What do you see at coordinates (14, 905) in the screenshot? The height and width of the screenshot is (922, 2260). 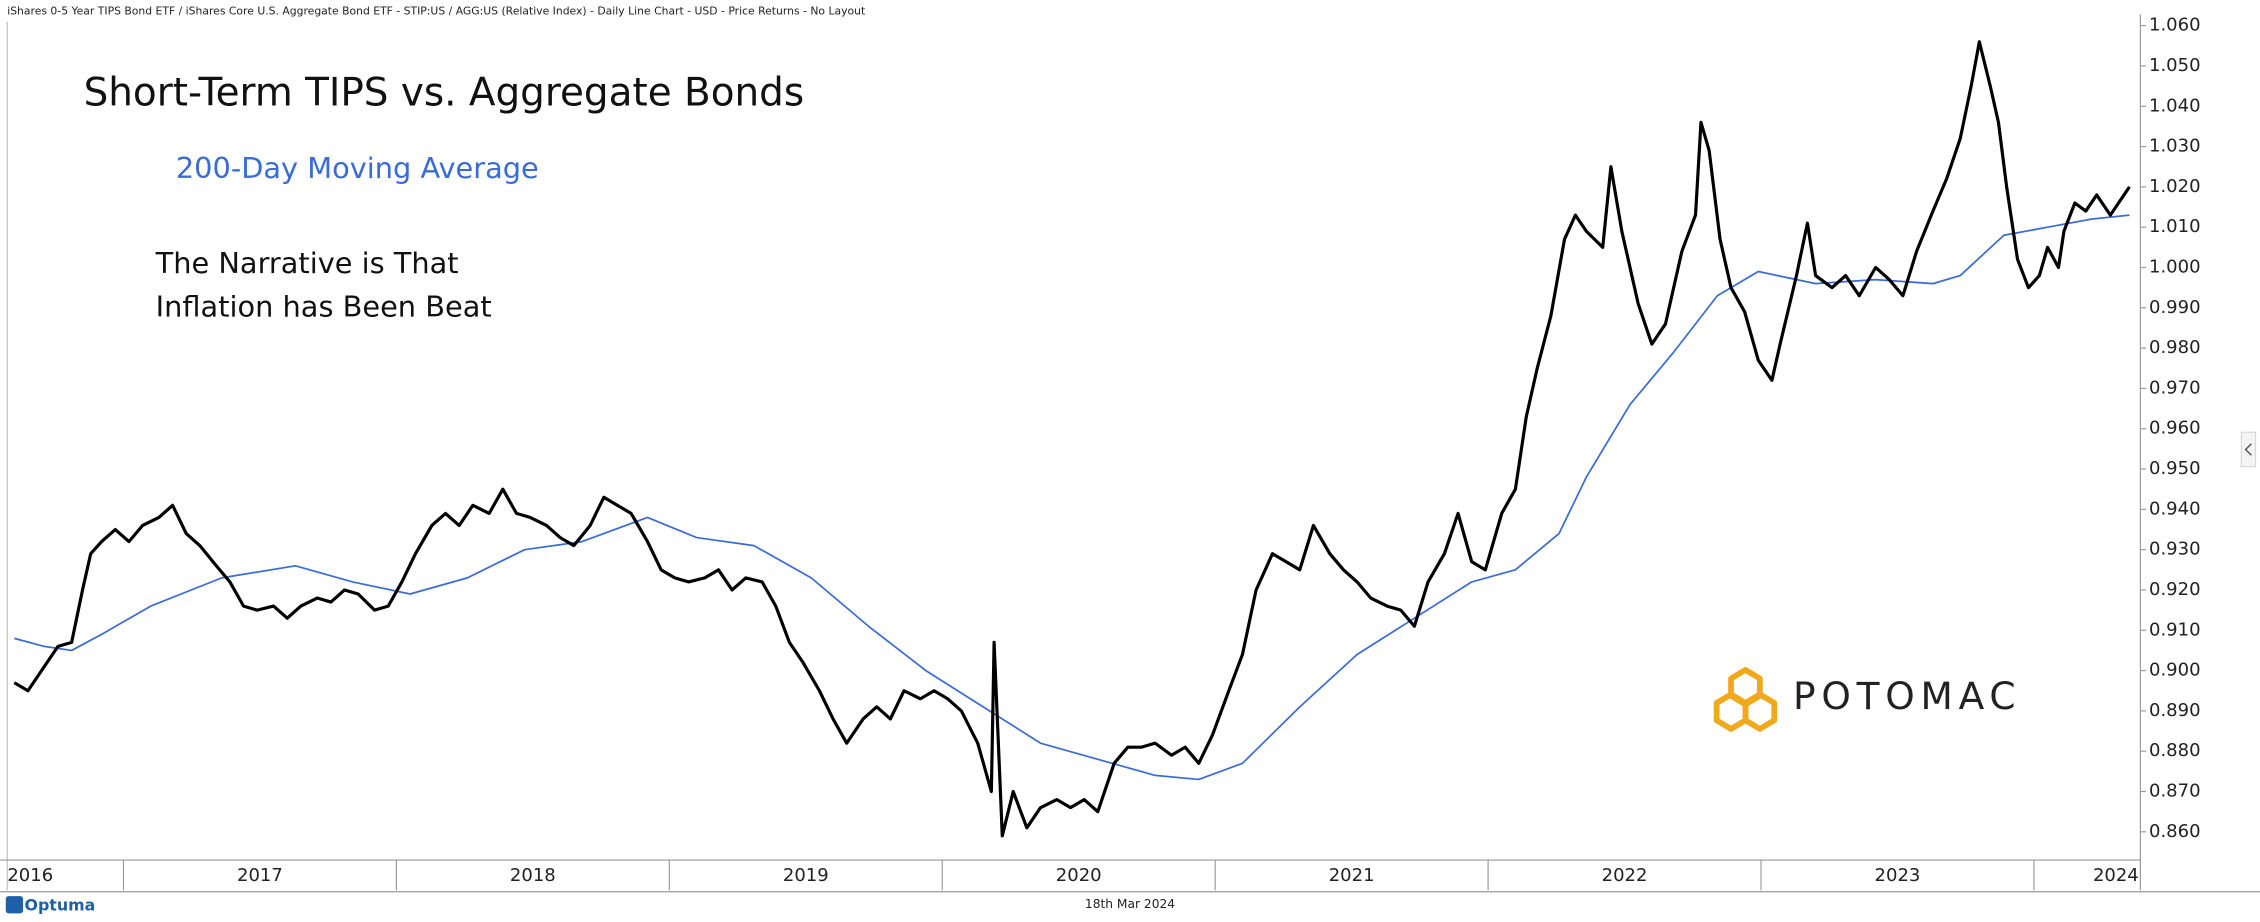 I see `footer-logo-icon` at bounding box center [14, 905].